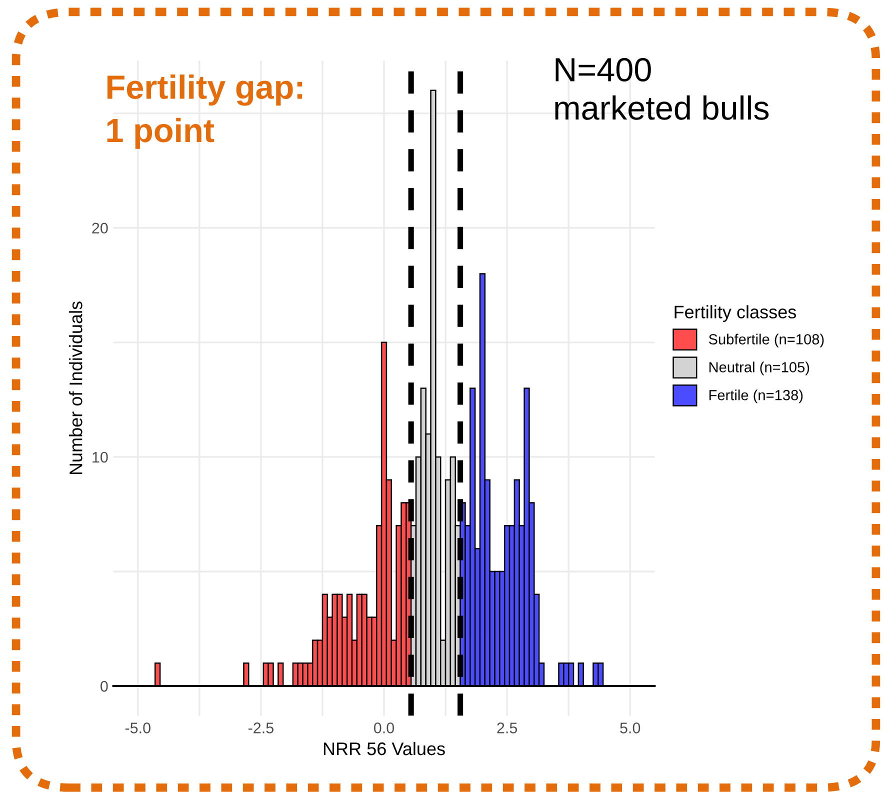 The width and height of the screenshot is (892, 798). Describe the element at coordinates (735, 313) in the screenshot. I see `legend-title: Fertility classes` at that location.